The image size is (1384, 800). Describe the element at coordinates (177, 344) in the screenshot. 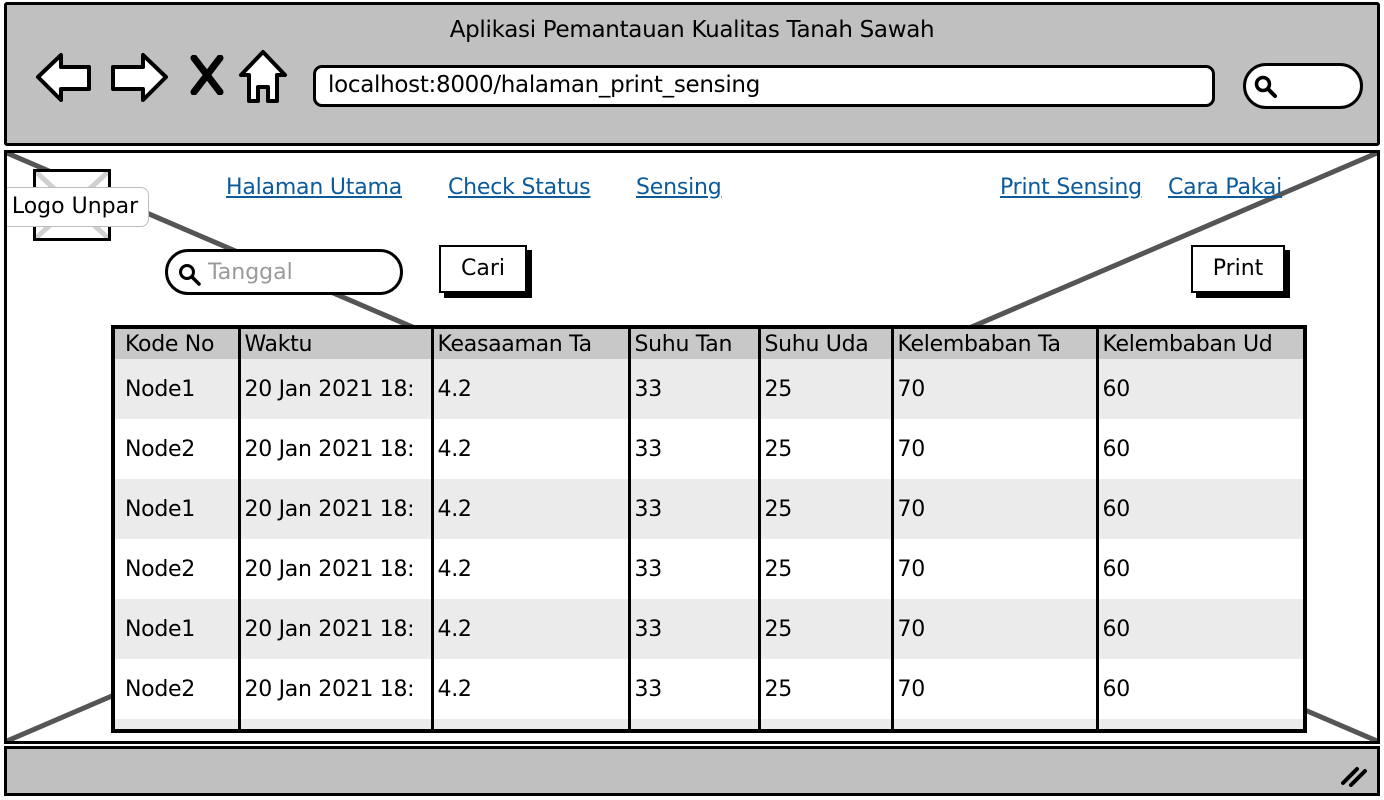

I see `column-header: Kode No` at that location.